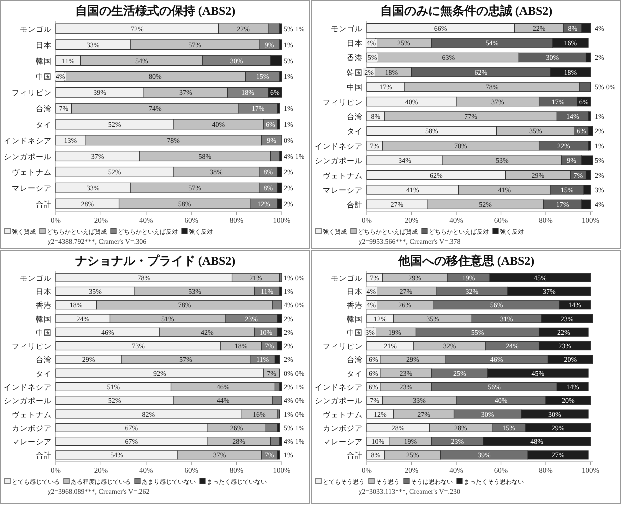 Image resolution: width=622 pixels, height=505 pixels. Describe the element at coordinates (466, 11) in the screenshot. I see `chart-title: 自国のみに無条件の忠誠 (ABS2)` at that location.